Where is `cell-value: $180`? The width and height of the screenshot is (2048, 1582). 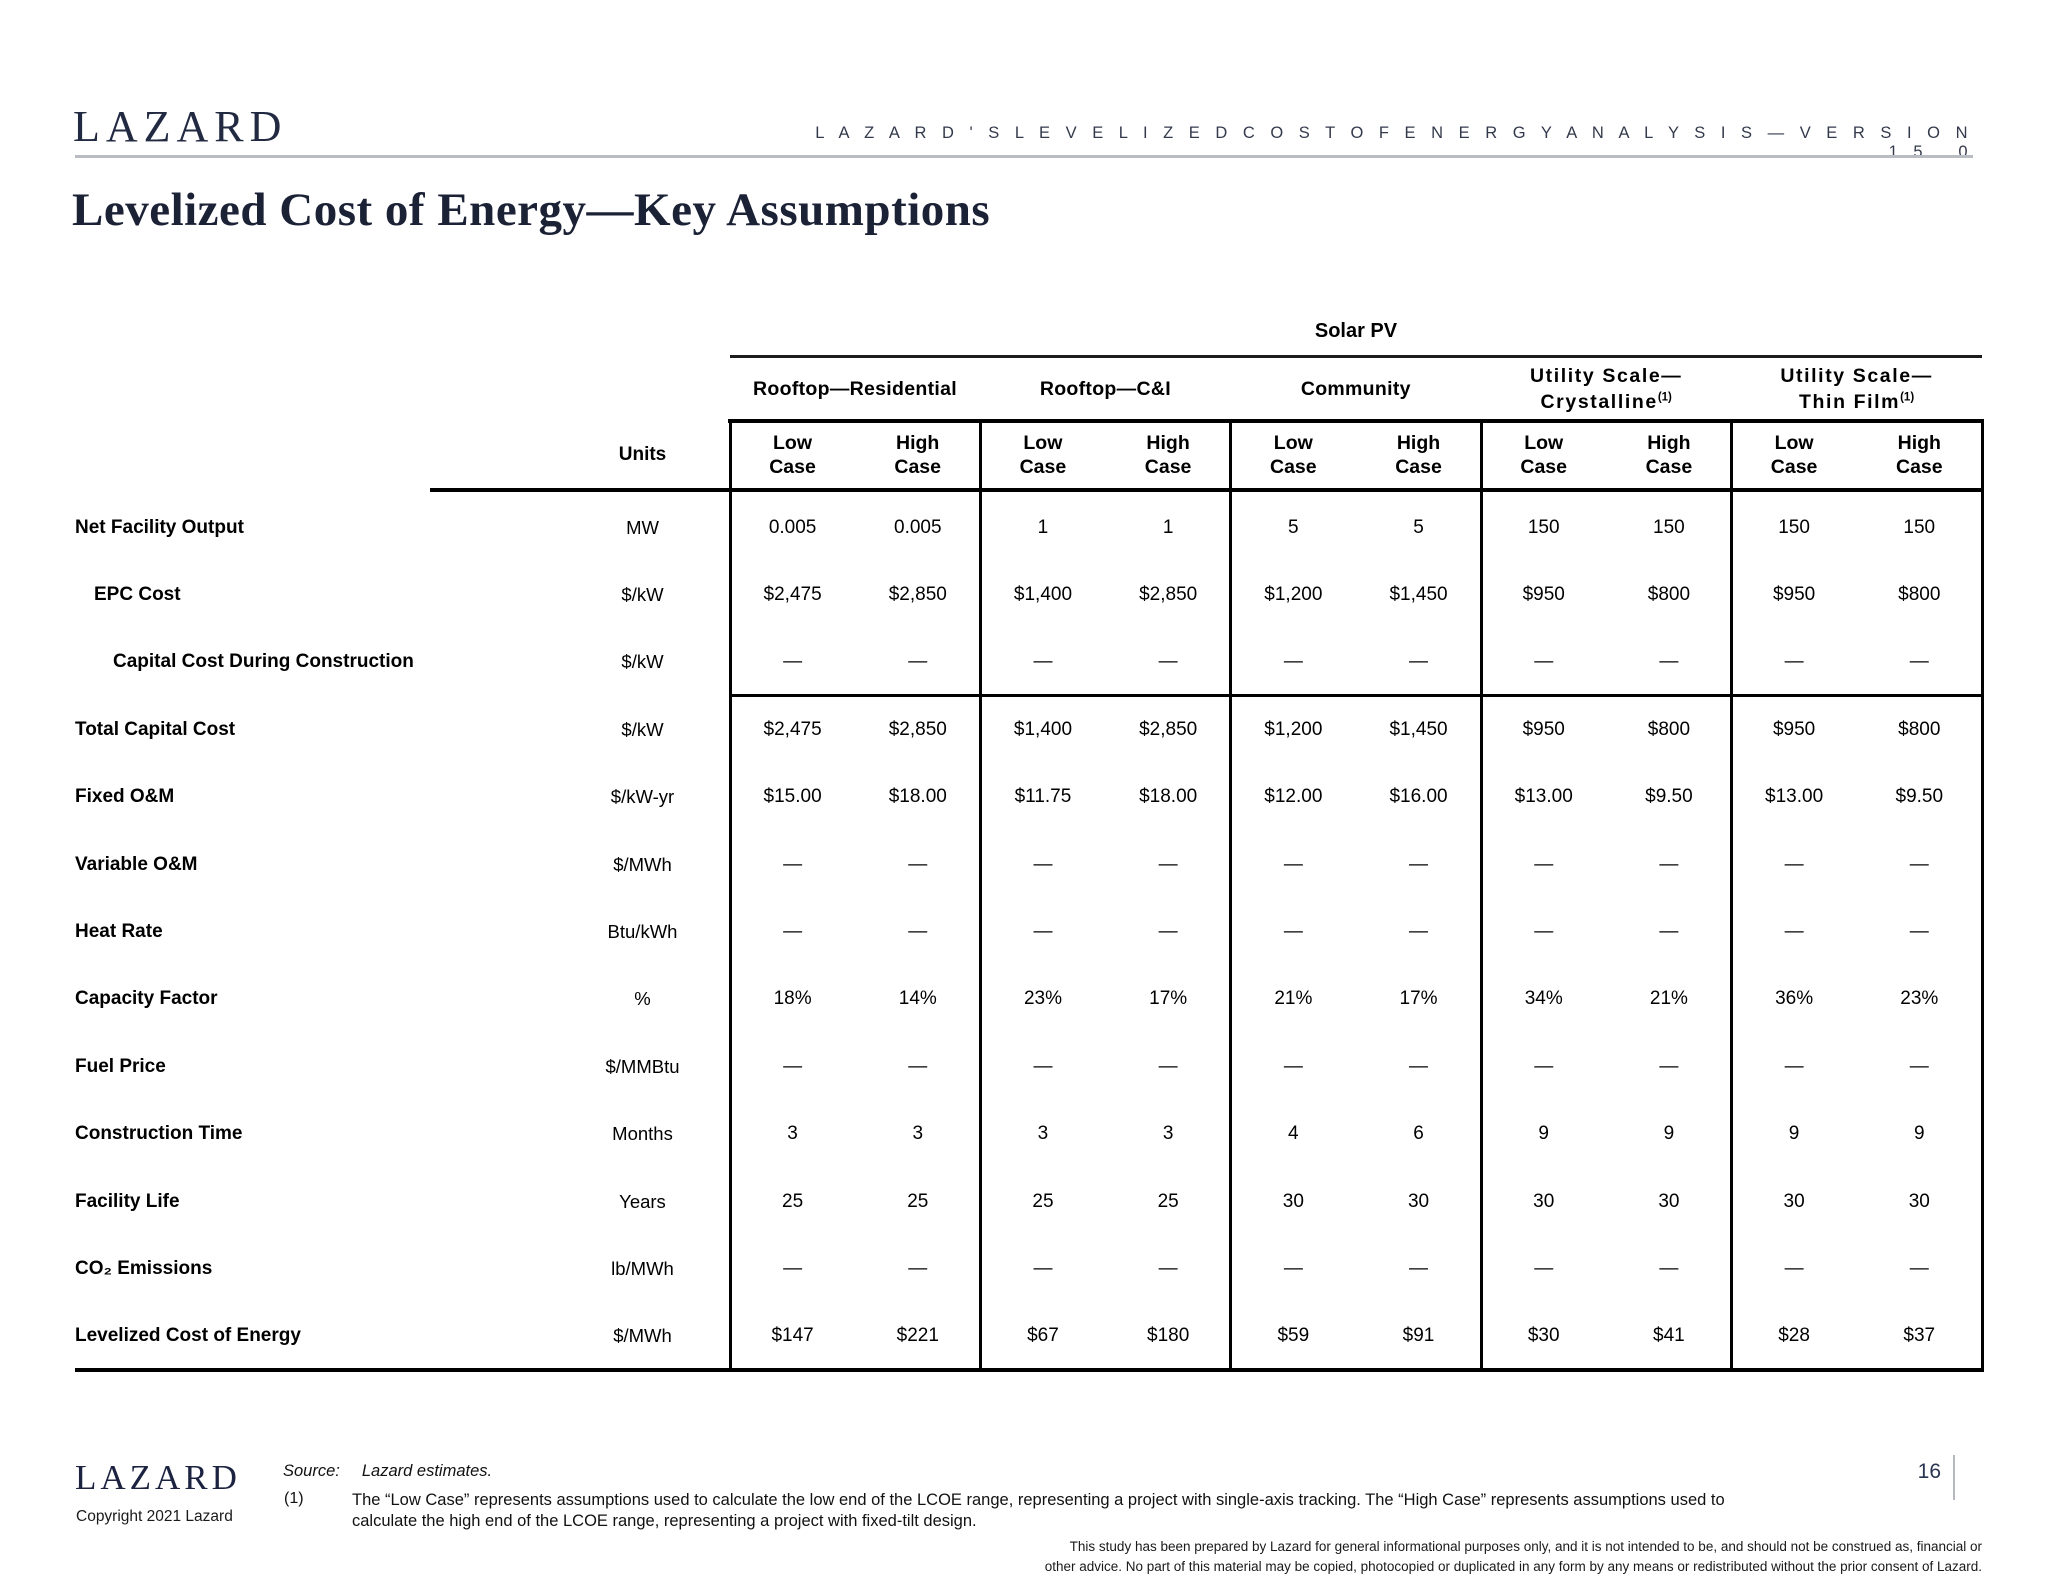
cell-value: $180 is located at coordinates (1168, 1336).